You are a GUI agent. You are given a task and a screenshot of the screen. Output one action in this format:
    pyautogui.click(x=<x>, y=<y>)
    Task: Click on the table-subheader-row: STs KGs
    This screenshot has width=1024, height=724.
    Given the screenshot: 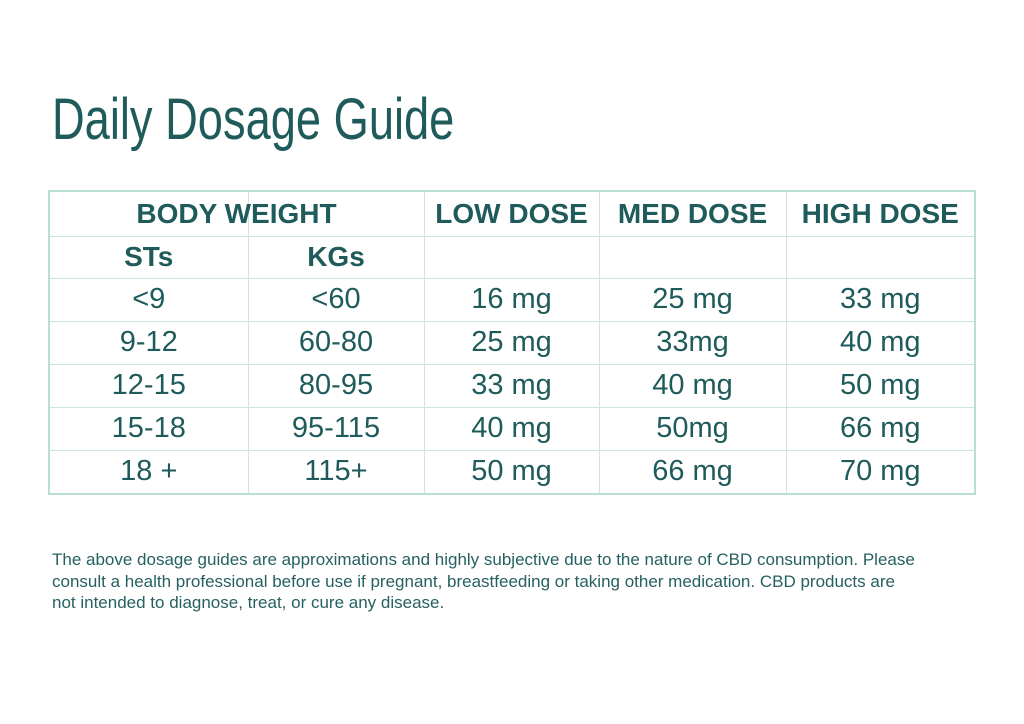 What is the action you would take?
    pyautogui.click(x=512, y=257)
    